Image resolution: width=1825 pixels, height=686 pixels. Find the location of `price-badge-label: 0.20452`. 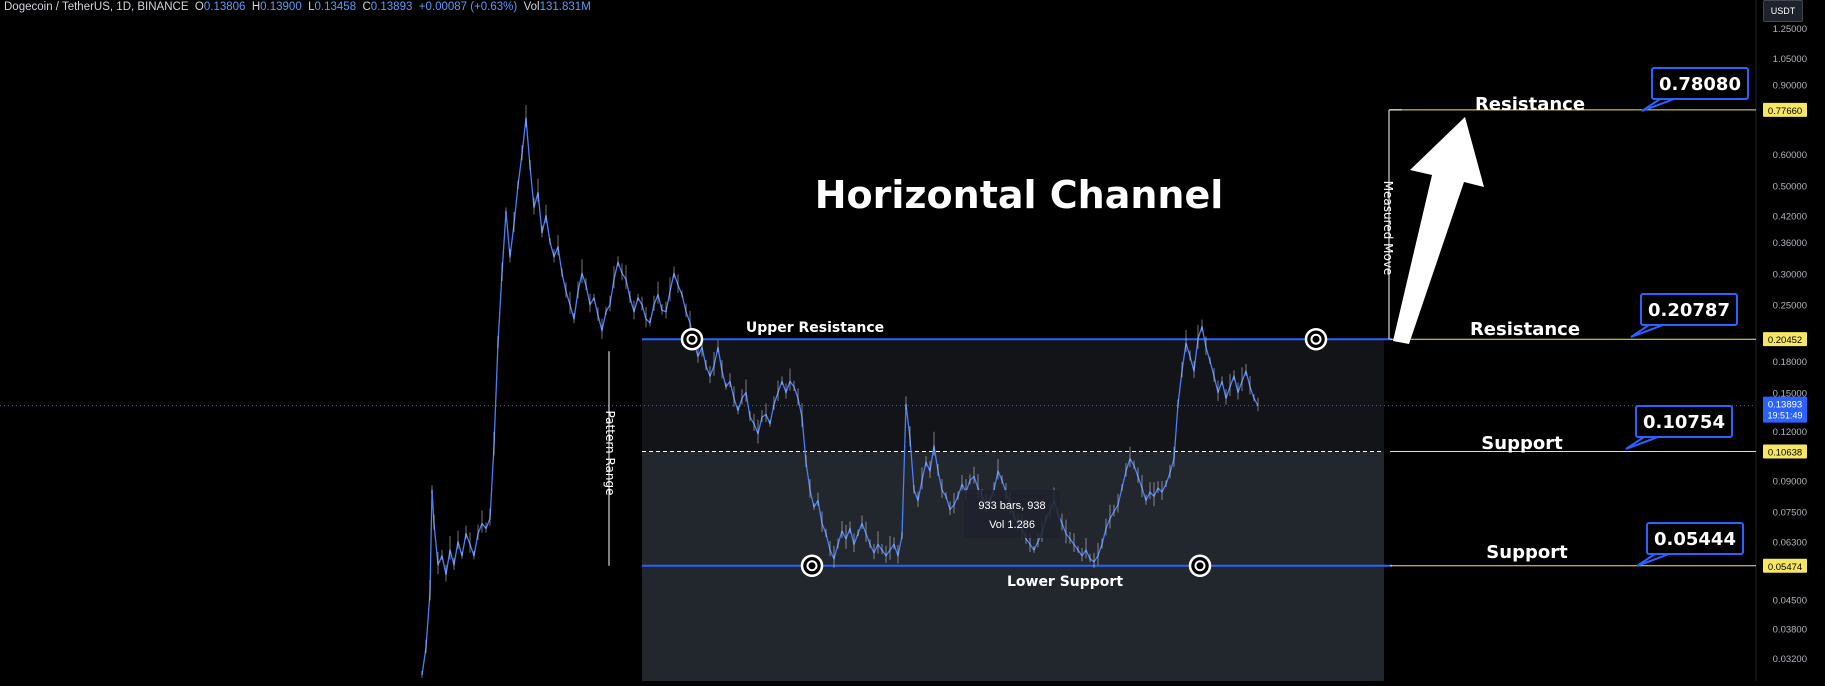

price-badge-label: 0.20452 is located at coordinates (1785, 340).